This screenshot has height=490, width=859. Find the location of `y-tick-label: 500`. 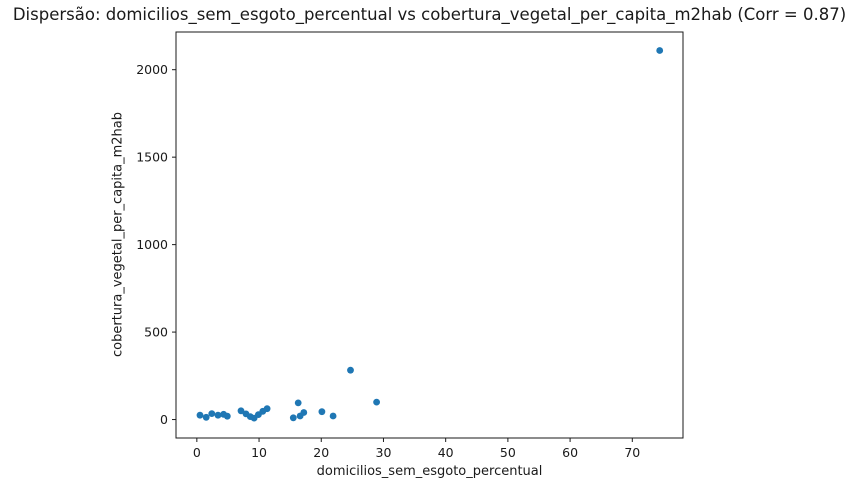

y-tick-label: 500 is located at coordinates (156, 332).